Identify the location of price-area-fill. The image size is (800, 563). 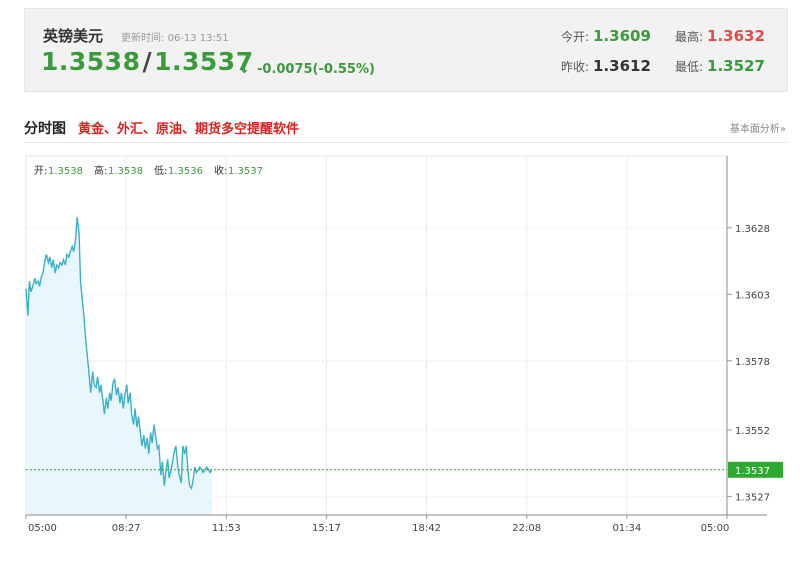
(119, 366).